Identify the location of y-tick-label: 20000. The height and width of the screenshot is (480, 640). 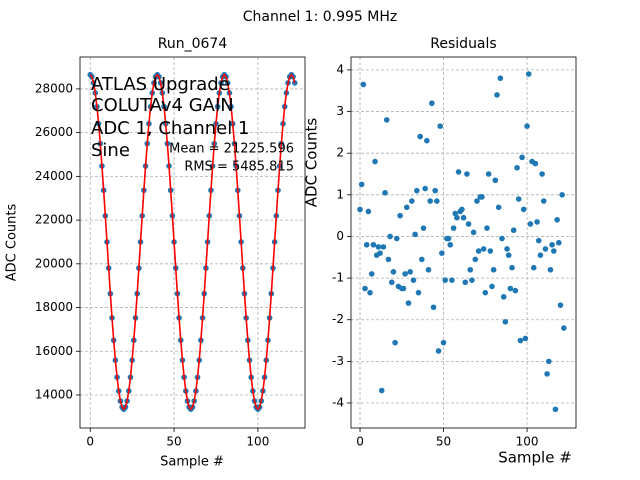
(54, 263).